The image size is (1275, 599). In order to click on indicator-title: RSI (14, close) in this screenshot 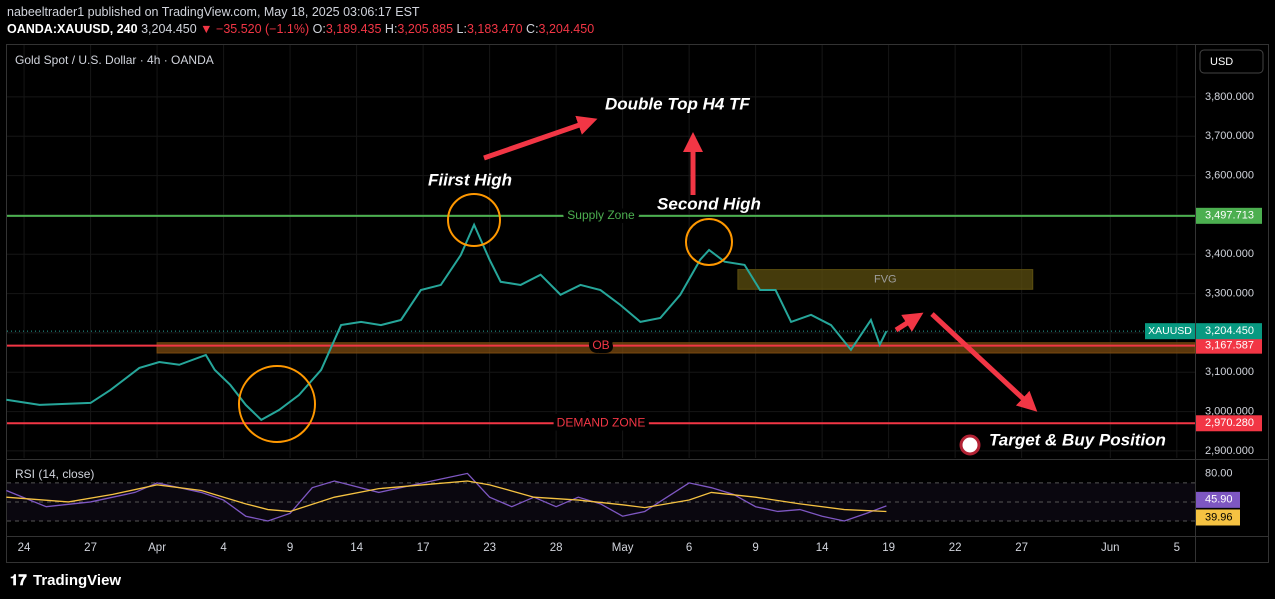, I will do `click(54, 474)`.